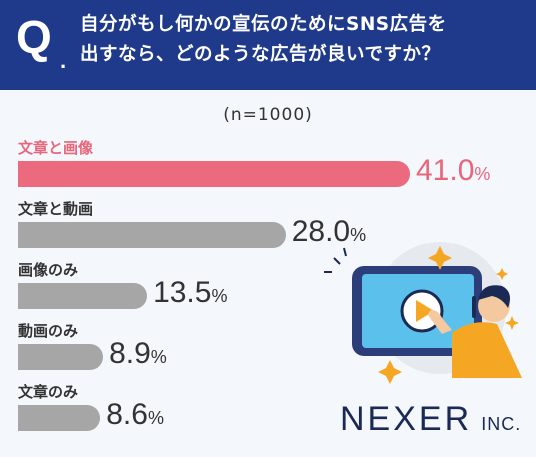 This screenshot has width=536, height=457. What do you see at coordinates (34, 37) in the screenshot?
I see `q-letter: Q` at bounding box center [34, 37].